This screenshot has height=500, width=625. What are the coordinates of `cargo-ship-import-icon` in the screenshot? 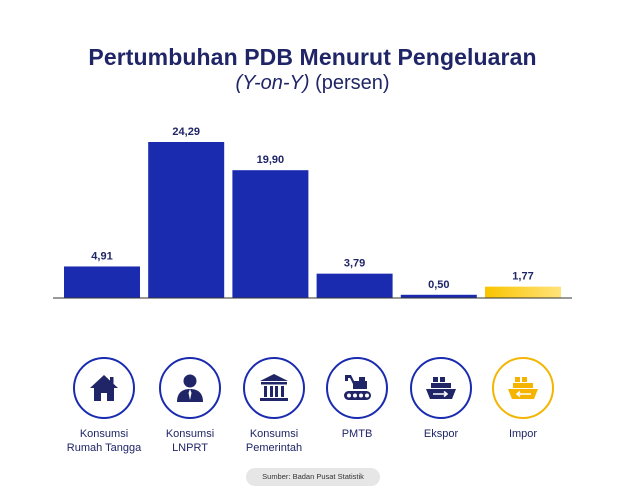 It's located at (523, 388).